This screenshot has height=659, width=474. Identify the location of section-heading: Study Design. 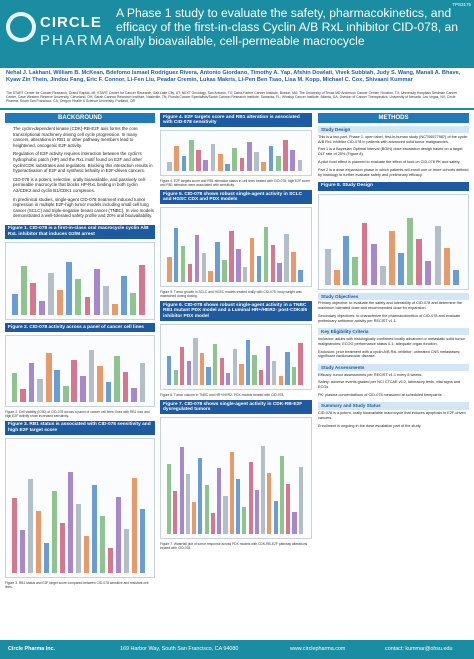
(393, 130).